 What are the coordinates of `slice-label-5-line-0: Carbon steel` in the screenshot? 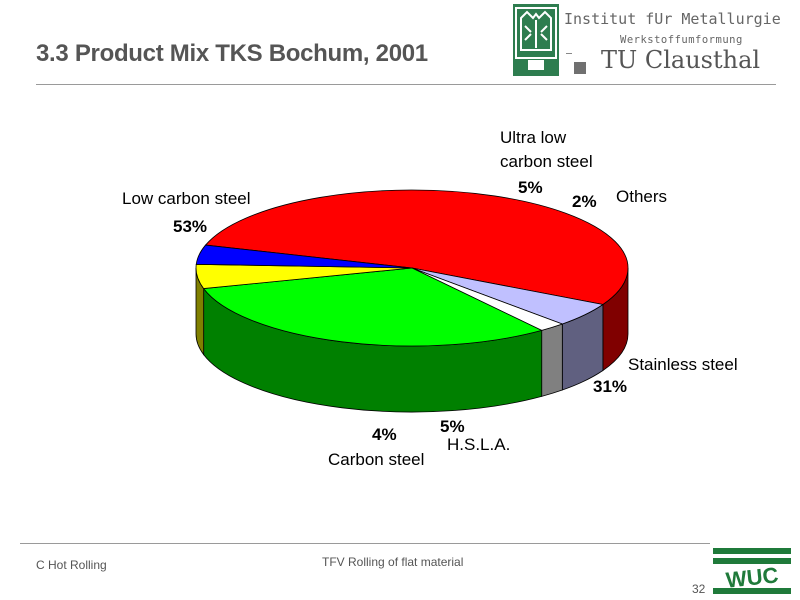 It's located at (376, 459).